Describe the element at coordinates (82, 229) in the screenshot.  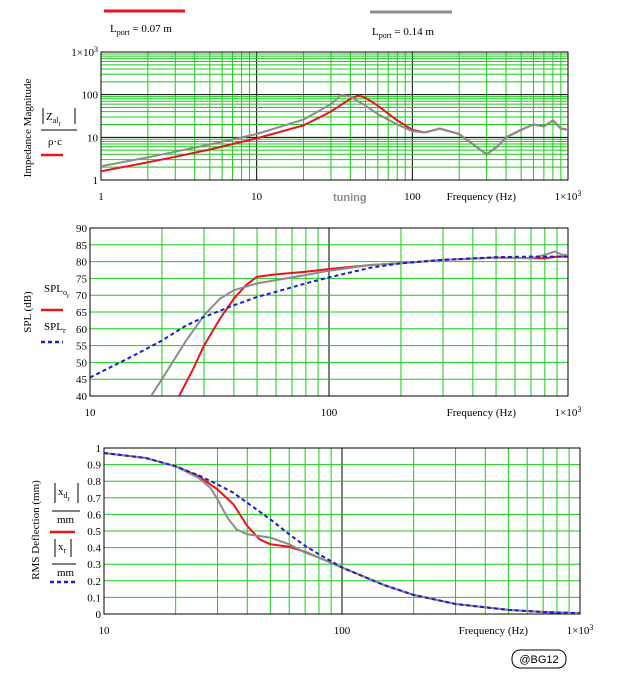
I see `y-tick-label: 90` at that location.